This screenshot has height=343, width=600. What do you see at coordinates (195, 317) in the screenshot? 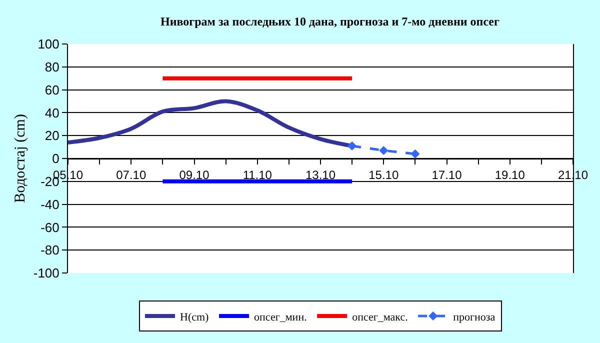
I see `legend-label: H(cm)` at bounding box center [195, 317].